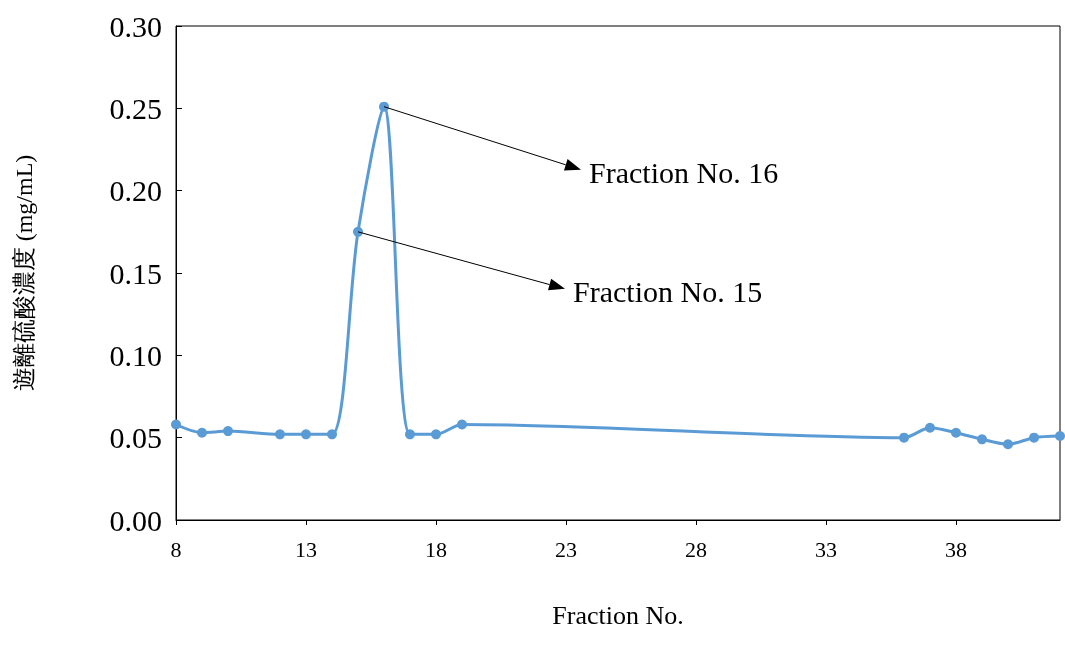 The image size is (1065, 652). What do you see at coordinates (618, 615) in the screenshot?
I see `x-axis-title: Fraction No.` at bounding box center [618, 615].